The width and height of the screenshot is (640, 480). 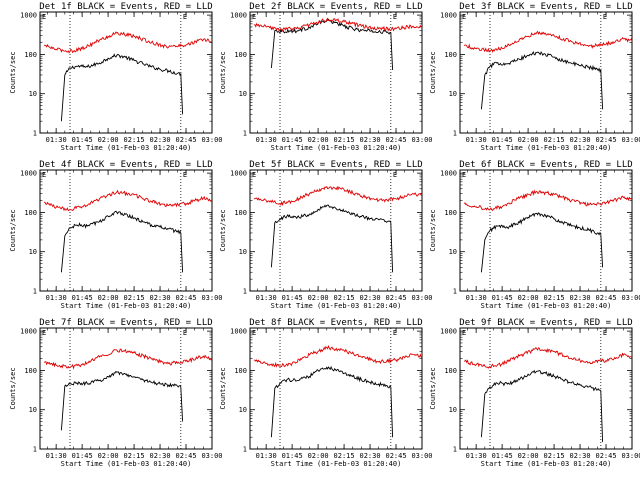 I want to click on panel-title: Det 8f BLACK = Events, RED = LLD, so click(x=335, y=323).